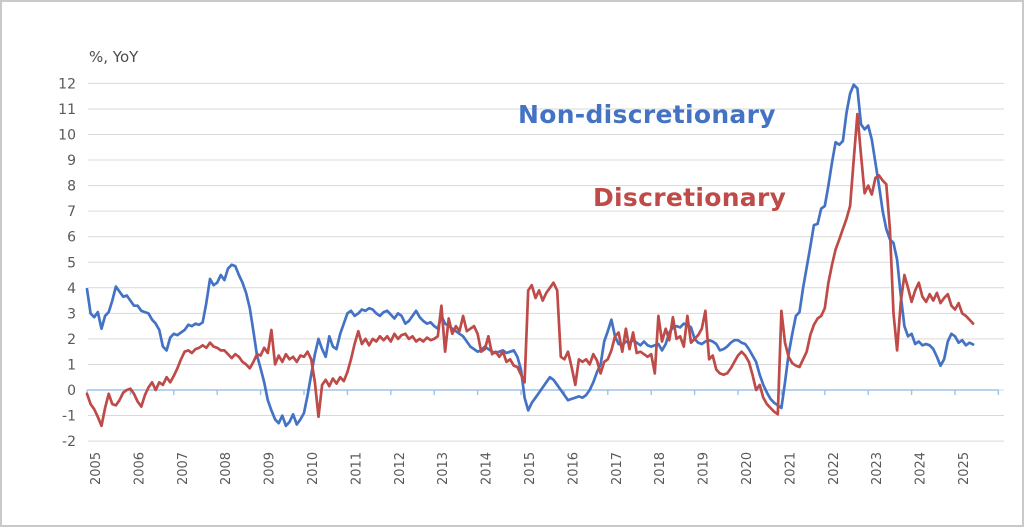 The image size is (1024, 529). Describe the element at coordinates (114, 57) in the screenshot. I see `y-axis-unit-label: %, YoY` at that location.